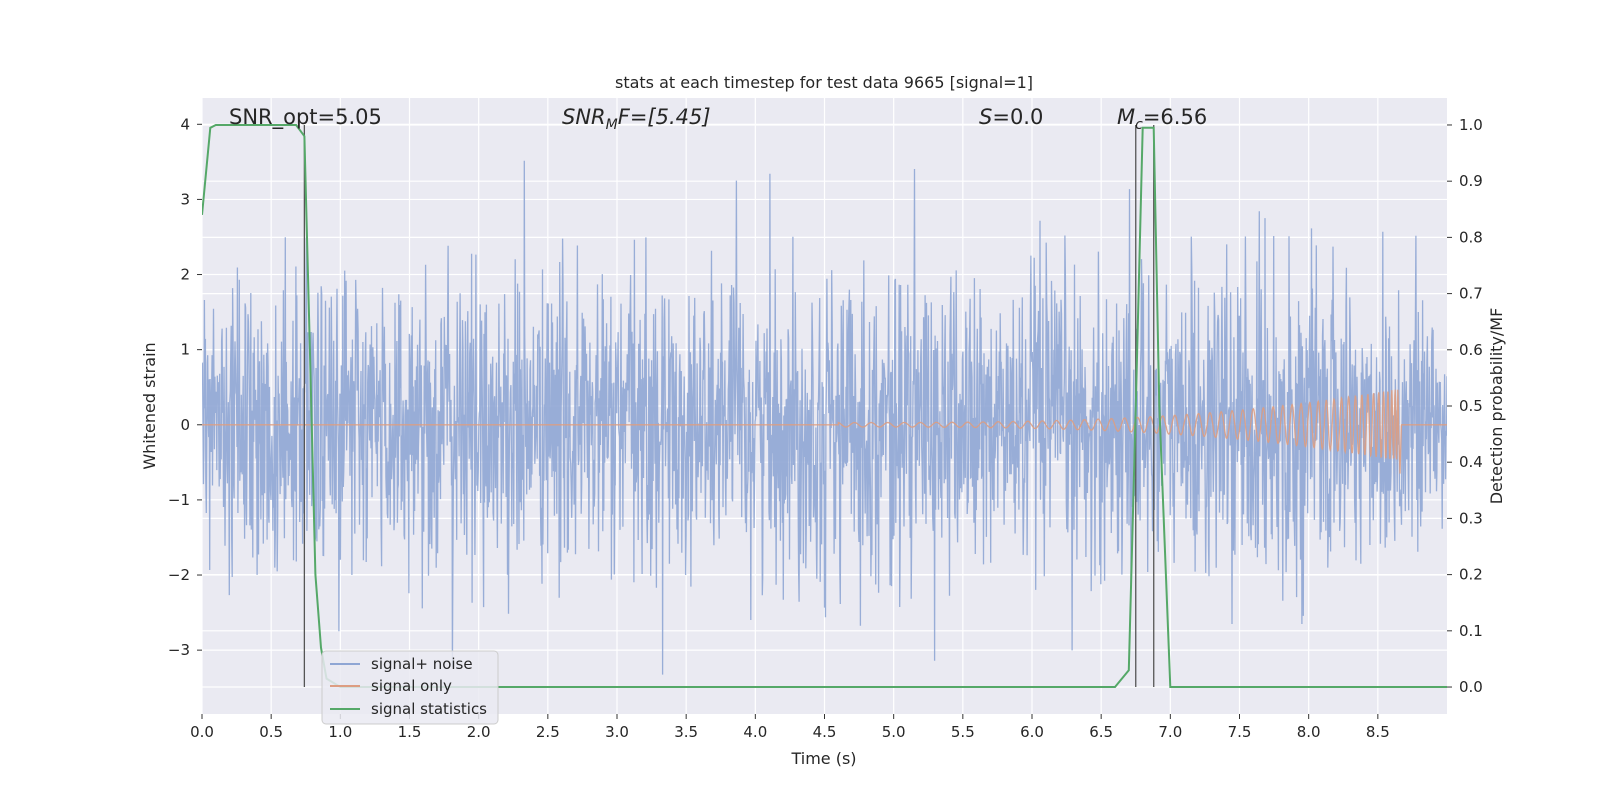  What do you see at coordinates (584, 117) in the screenshot?
I see `annotation-snr-mf-main: SNR` at bounding box center [584, 117].